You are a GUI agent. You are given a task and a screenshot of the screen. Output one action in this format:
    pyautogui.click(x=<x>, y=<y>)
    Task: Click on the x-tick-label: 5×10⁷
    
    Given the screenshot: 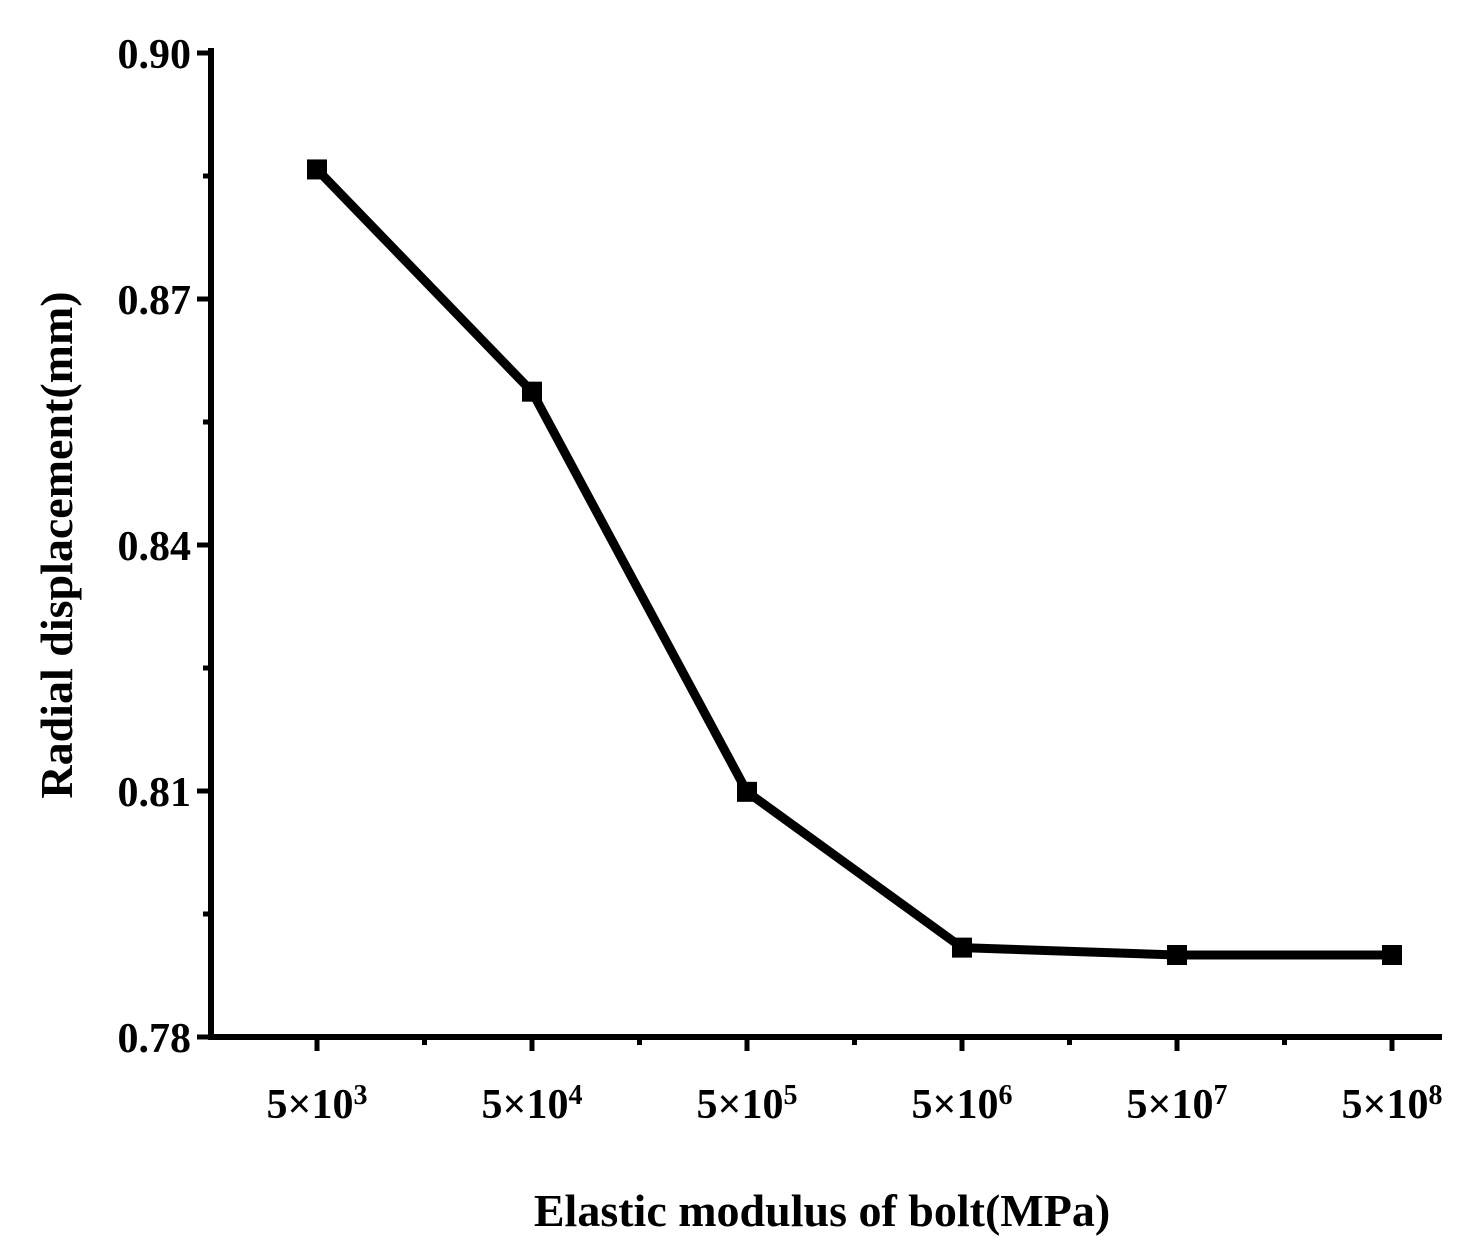 What is the action you would take?
    pyautogui.click(x=1177, y=1104)
    